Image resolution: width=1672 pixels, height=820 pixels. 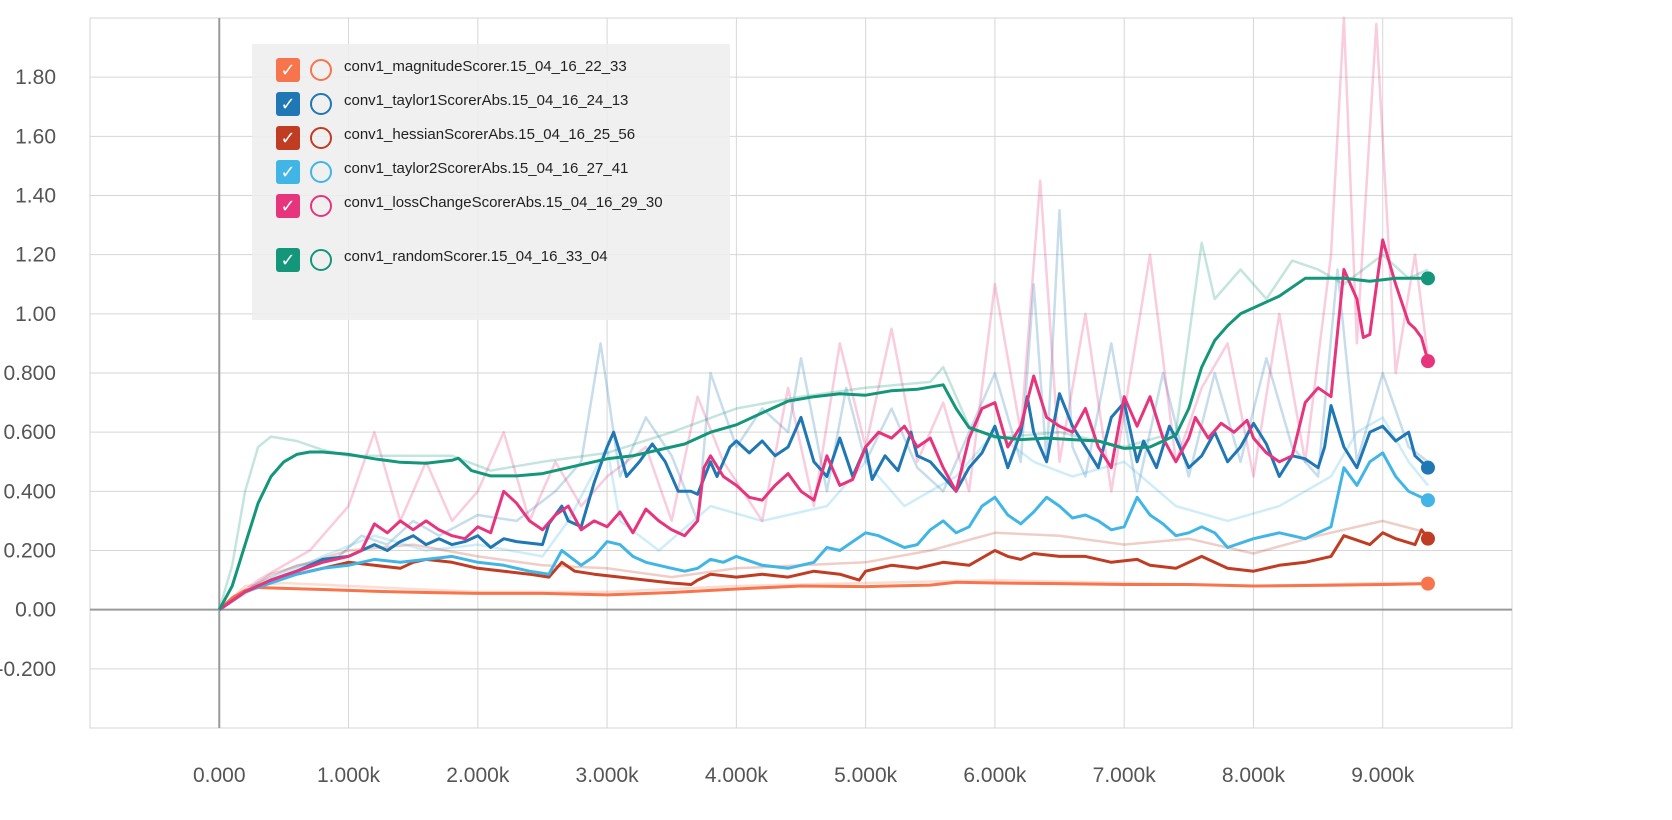 I want to click on x-tick-label: 6.000k, so click(x=995, y=775).